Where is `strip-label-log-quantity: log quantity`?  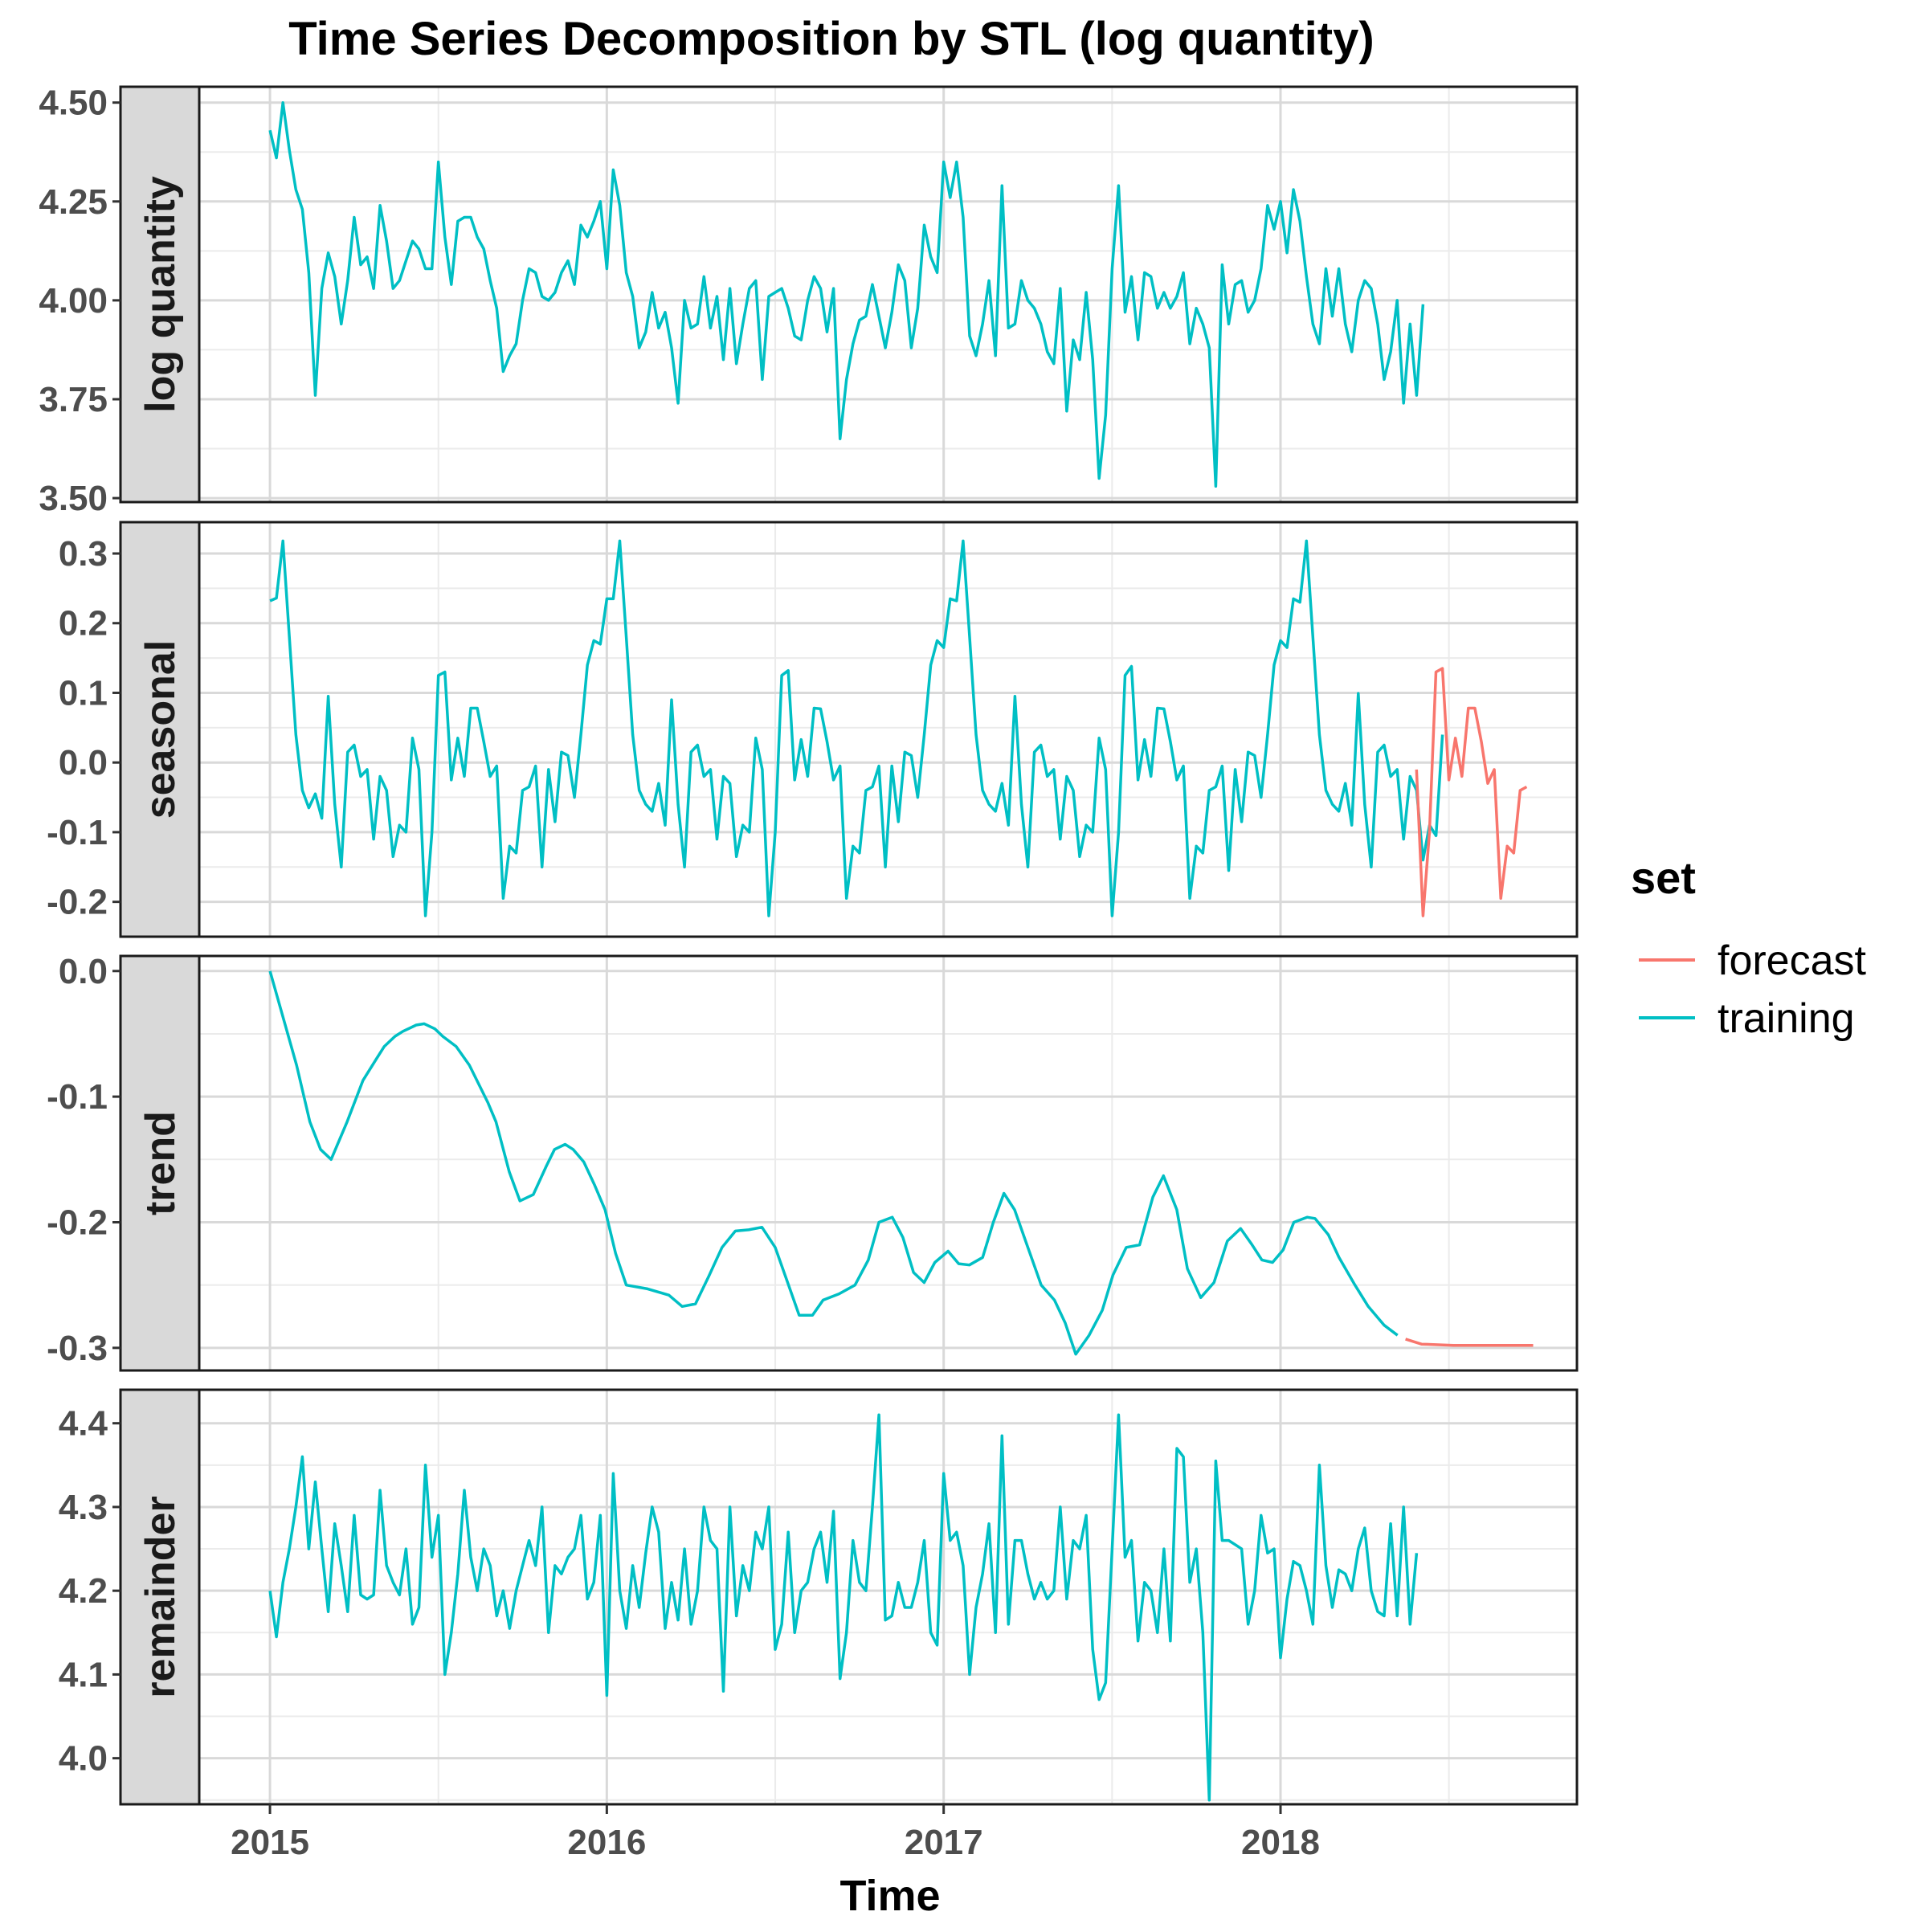 strip-label-log-quantity: log quantity is located at coordinates (160, 295).